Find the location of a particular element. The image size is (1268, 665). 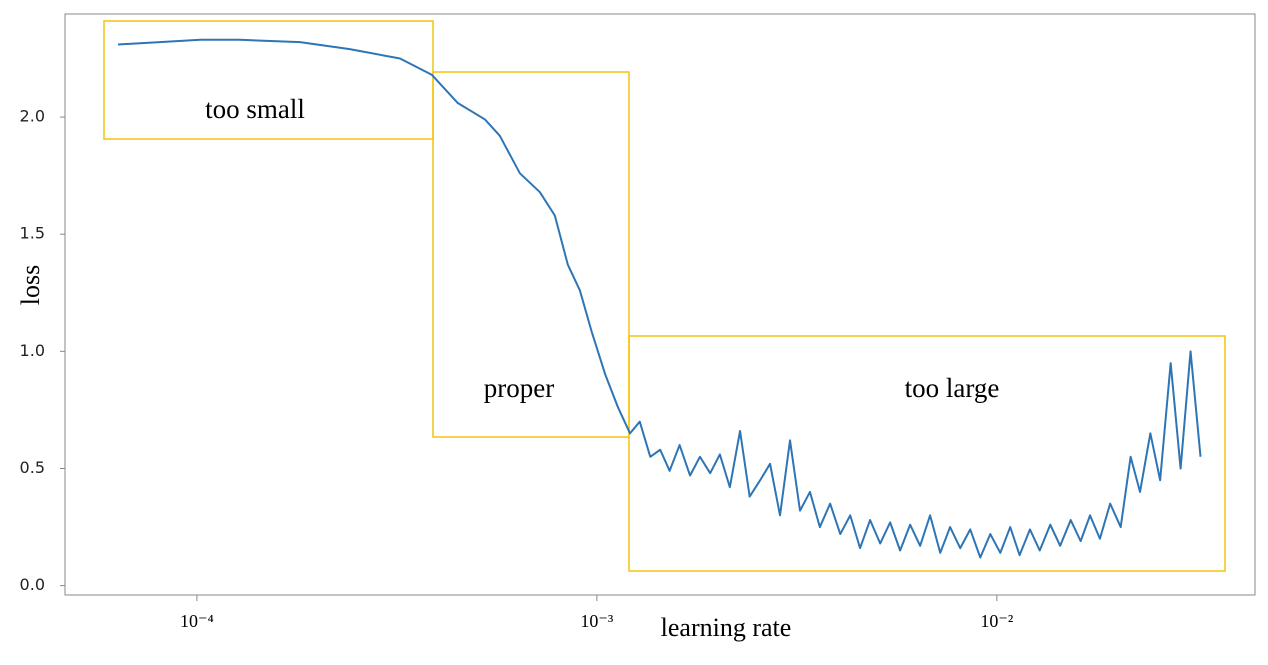

x-tick-label: 10⁻⁴ is located at coordinates (197, 621).